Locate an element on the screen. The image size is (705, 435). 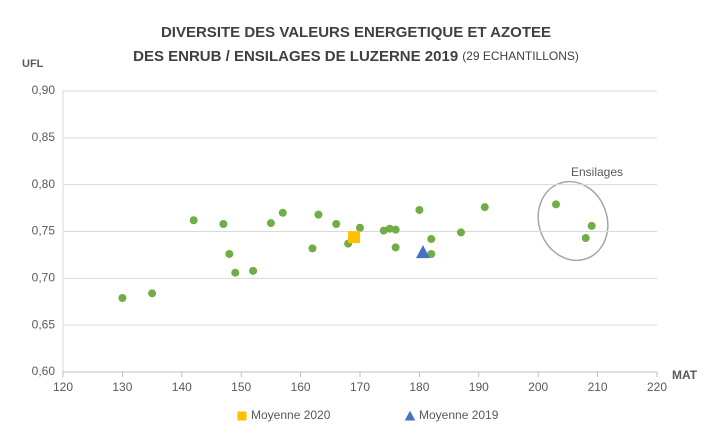
y-tick-label: 0,75 is located at coordinates (44, 231).